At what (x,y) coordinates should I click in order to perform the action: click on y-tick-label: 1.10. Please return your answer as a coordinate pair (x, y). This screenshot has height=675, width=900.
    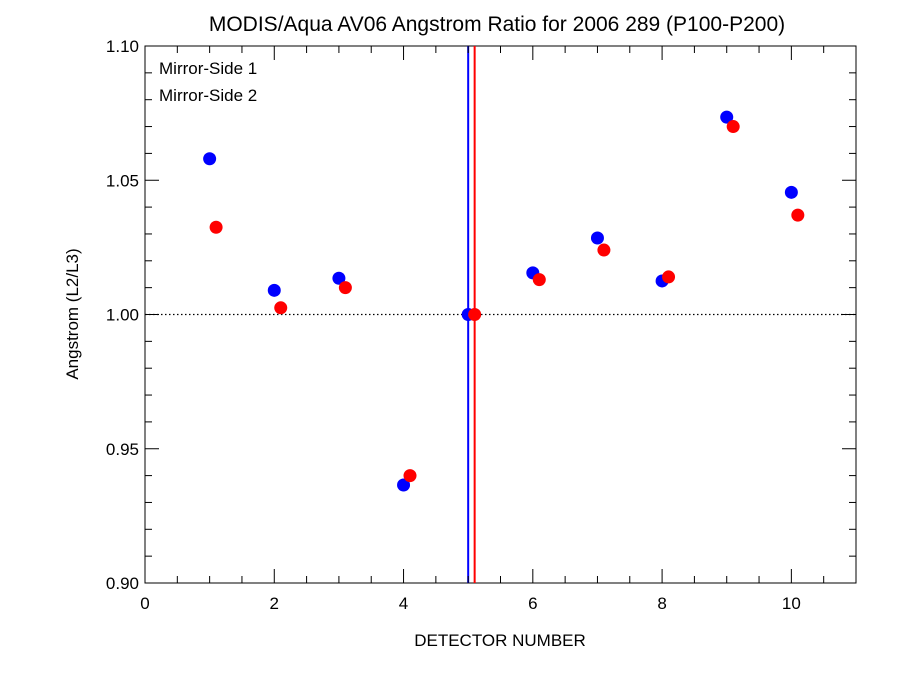
    Looking at the image, I should click on (122, 46).